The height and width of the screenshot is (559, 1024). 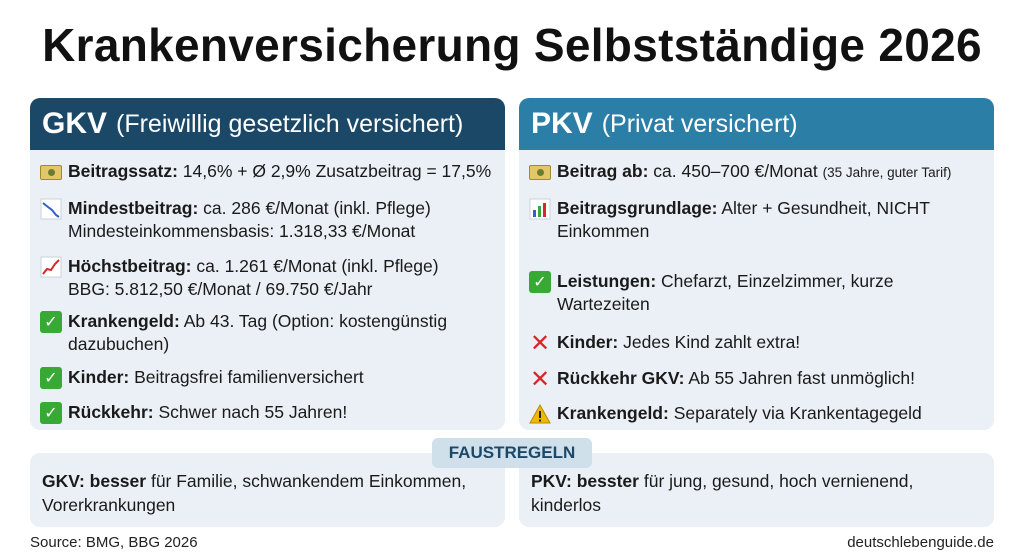 What do you see at coordinates (75, 123) in the screenshot?
I see `gkv-abbr: GKV` at bounding box center [75, 123].